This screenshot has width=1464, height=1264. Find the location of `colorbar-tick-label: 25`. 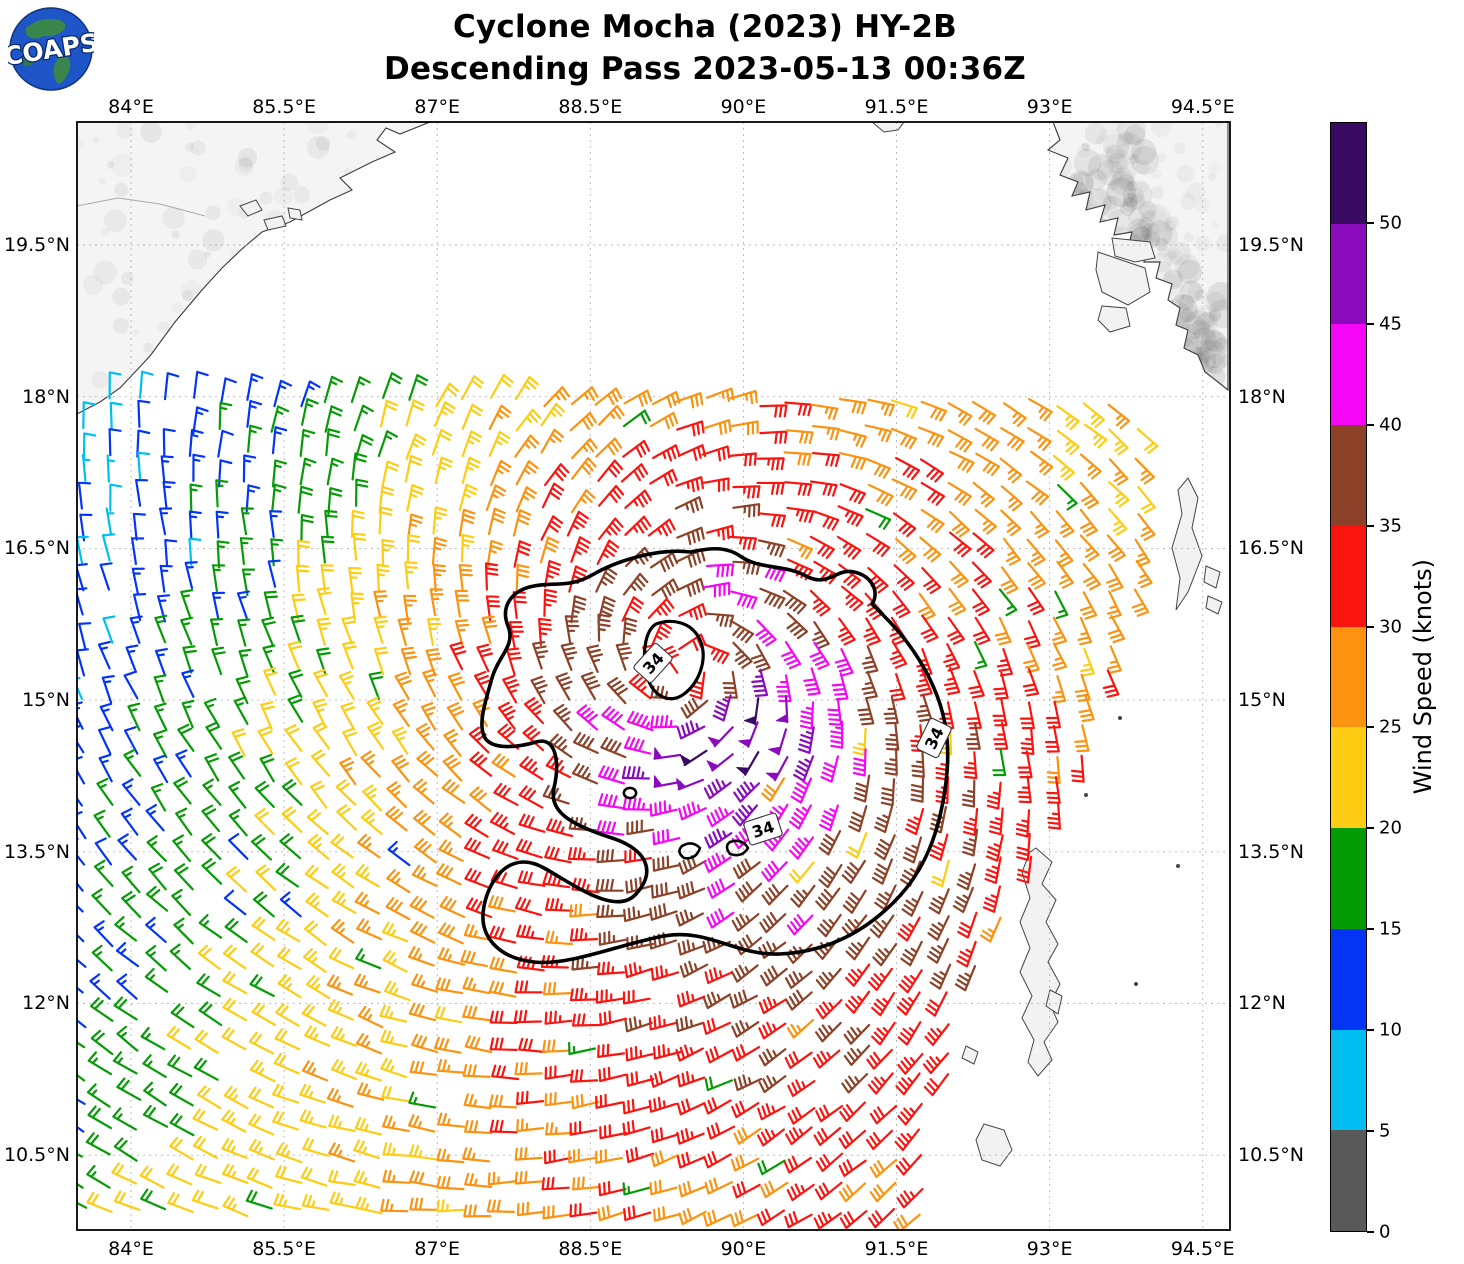

colorbar-tick-label: 25 is located at coordinates (1390, 727).